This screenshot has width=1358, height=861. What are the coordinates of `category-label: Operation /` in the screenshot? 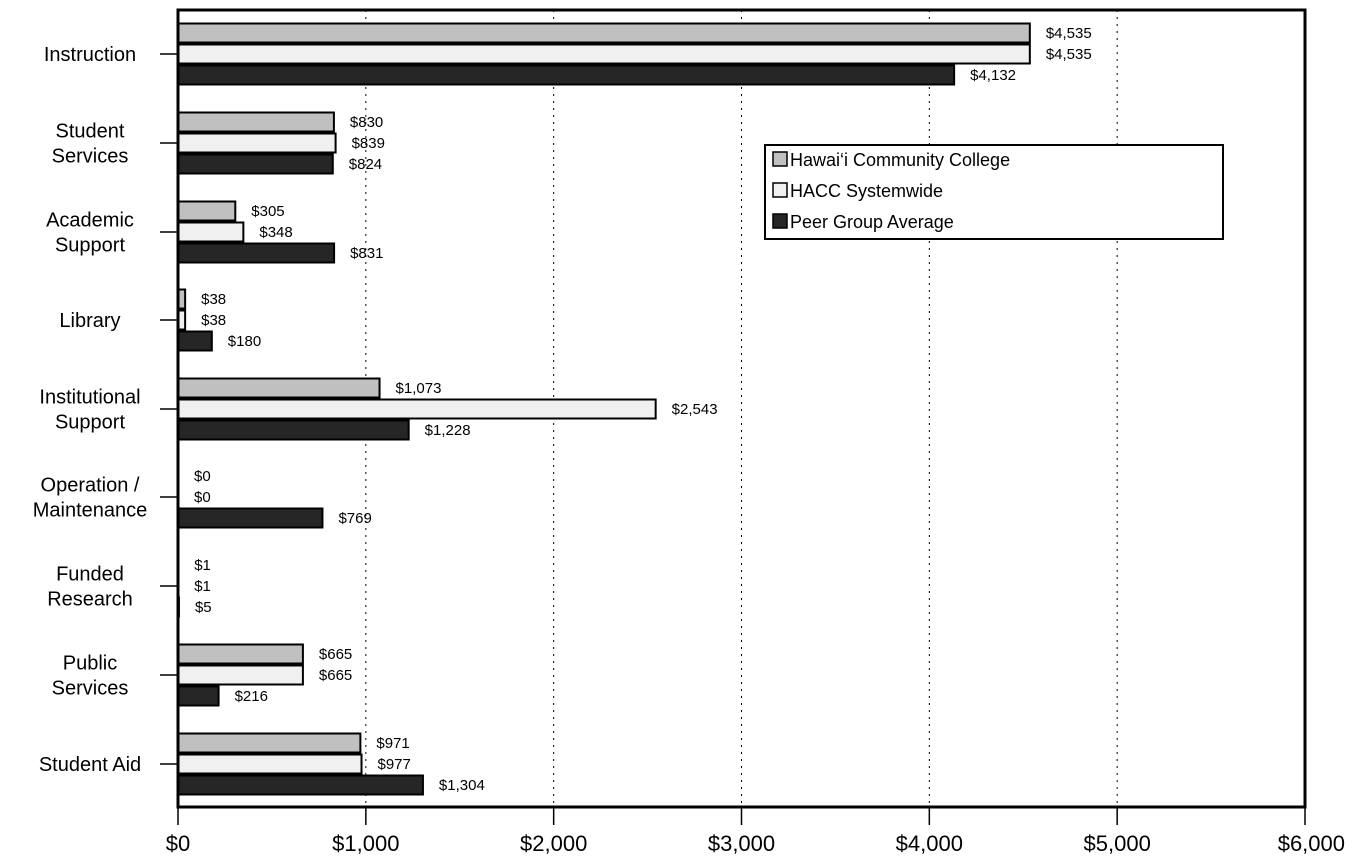 It's located at (90, 486).